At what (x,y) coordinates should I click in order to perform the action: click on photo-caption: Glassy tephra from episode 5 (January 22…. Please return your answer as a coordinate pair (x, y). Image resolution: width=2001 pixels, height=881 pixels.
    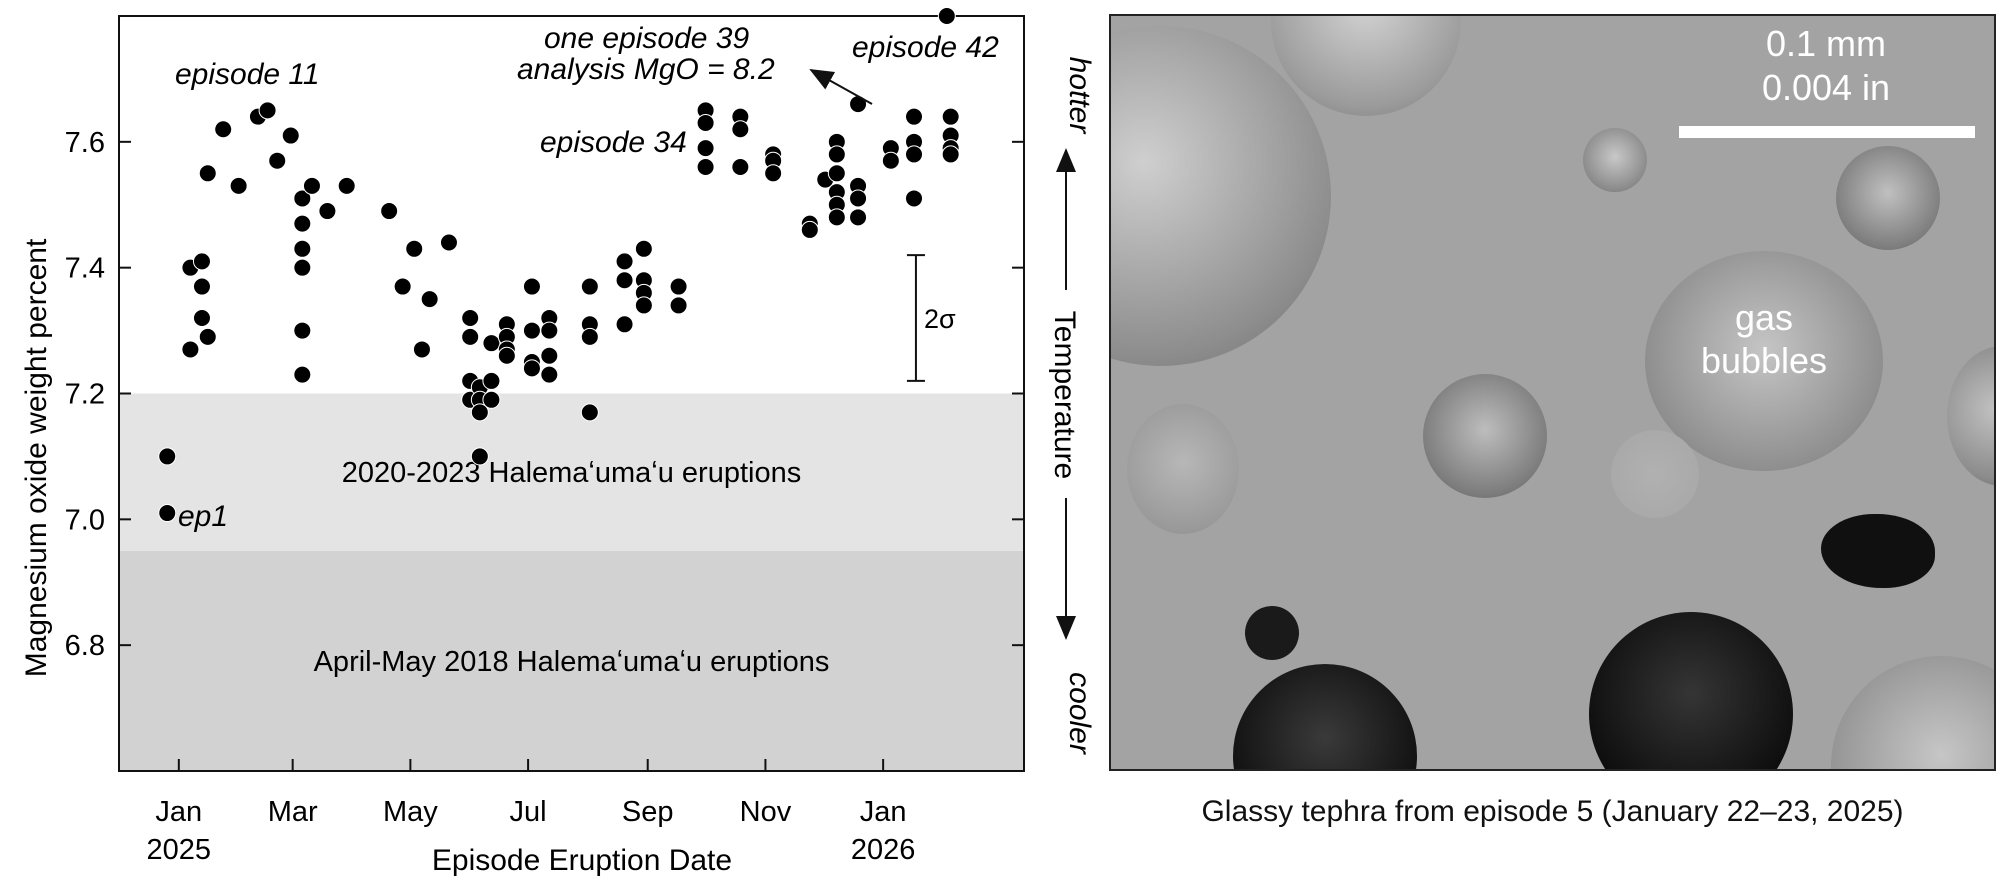
    Looking at the image, I should click on (1552, 811).